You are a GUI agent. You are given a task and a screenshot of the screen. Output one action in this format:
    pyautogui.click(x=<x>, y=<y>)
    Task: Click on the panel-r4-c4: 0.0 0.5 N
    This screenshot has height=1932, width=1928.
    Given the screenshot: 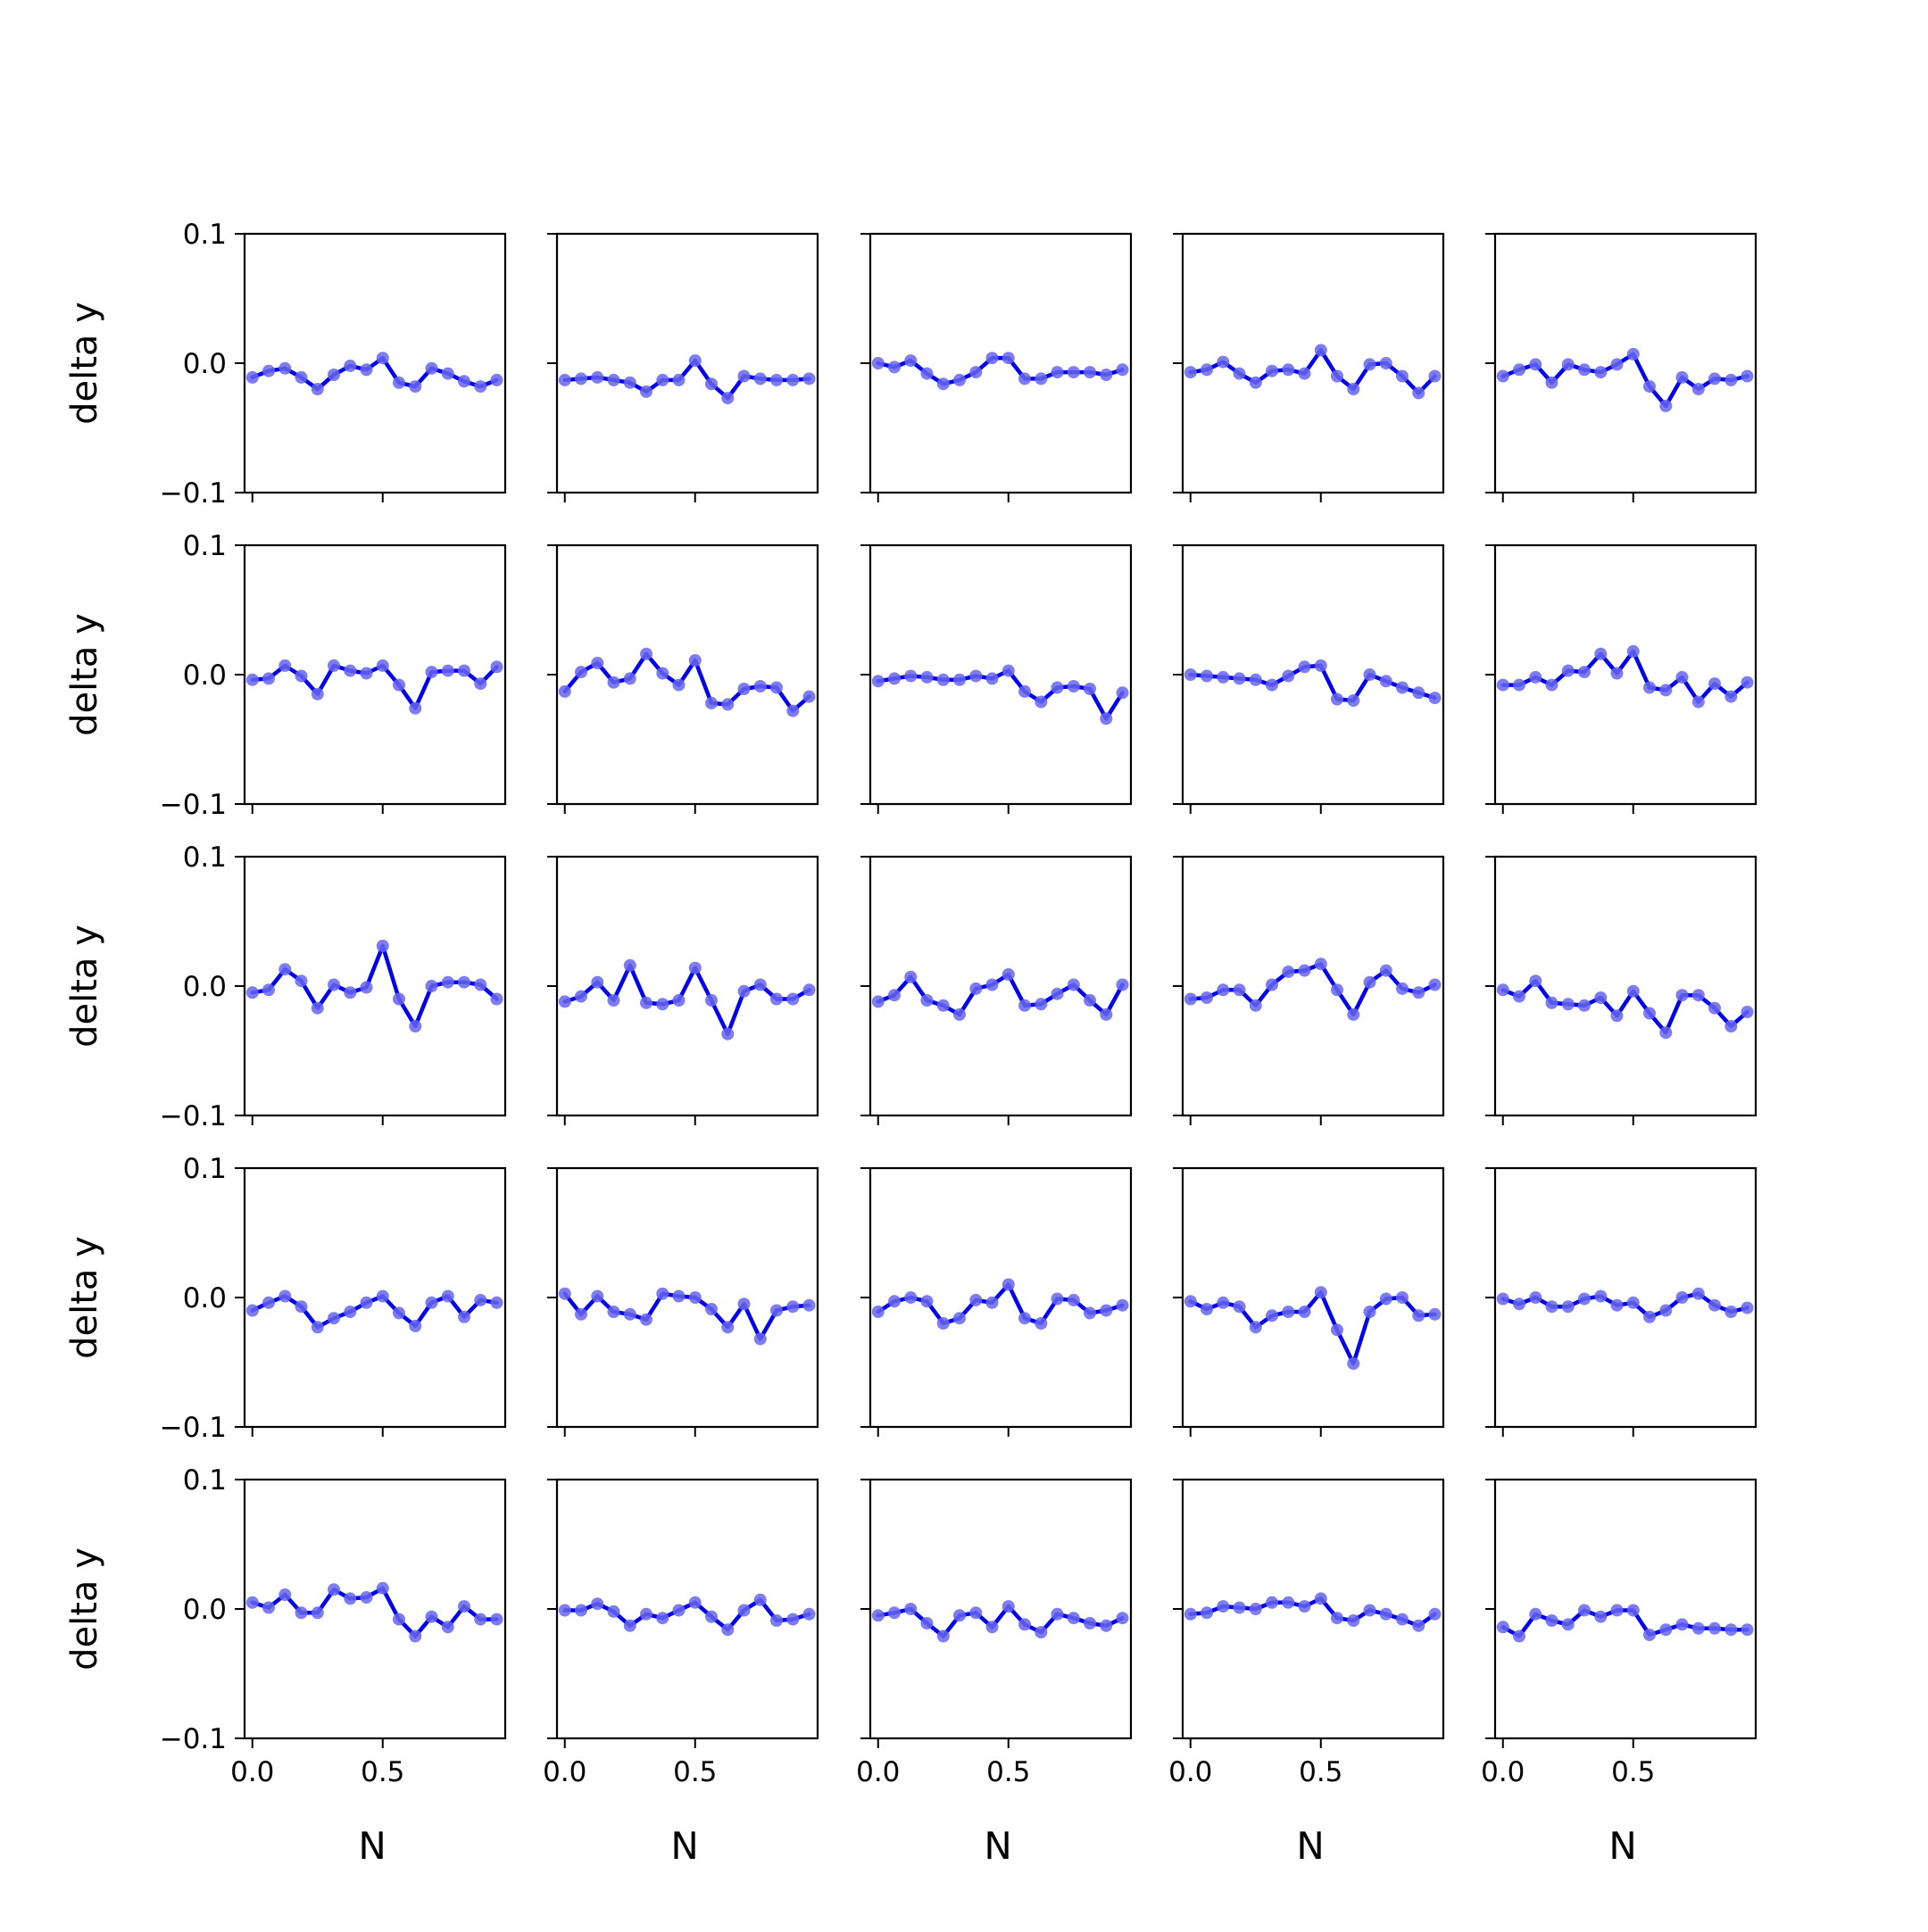 What is the action you would take?
    pyautogui.click(x=1619, y=1673)
    